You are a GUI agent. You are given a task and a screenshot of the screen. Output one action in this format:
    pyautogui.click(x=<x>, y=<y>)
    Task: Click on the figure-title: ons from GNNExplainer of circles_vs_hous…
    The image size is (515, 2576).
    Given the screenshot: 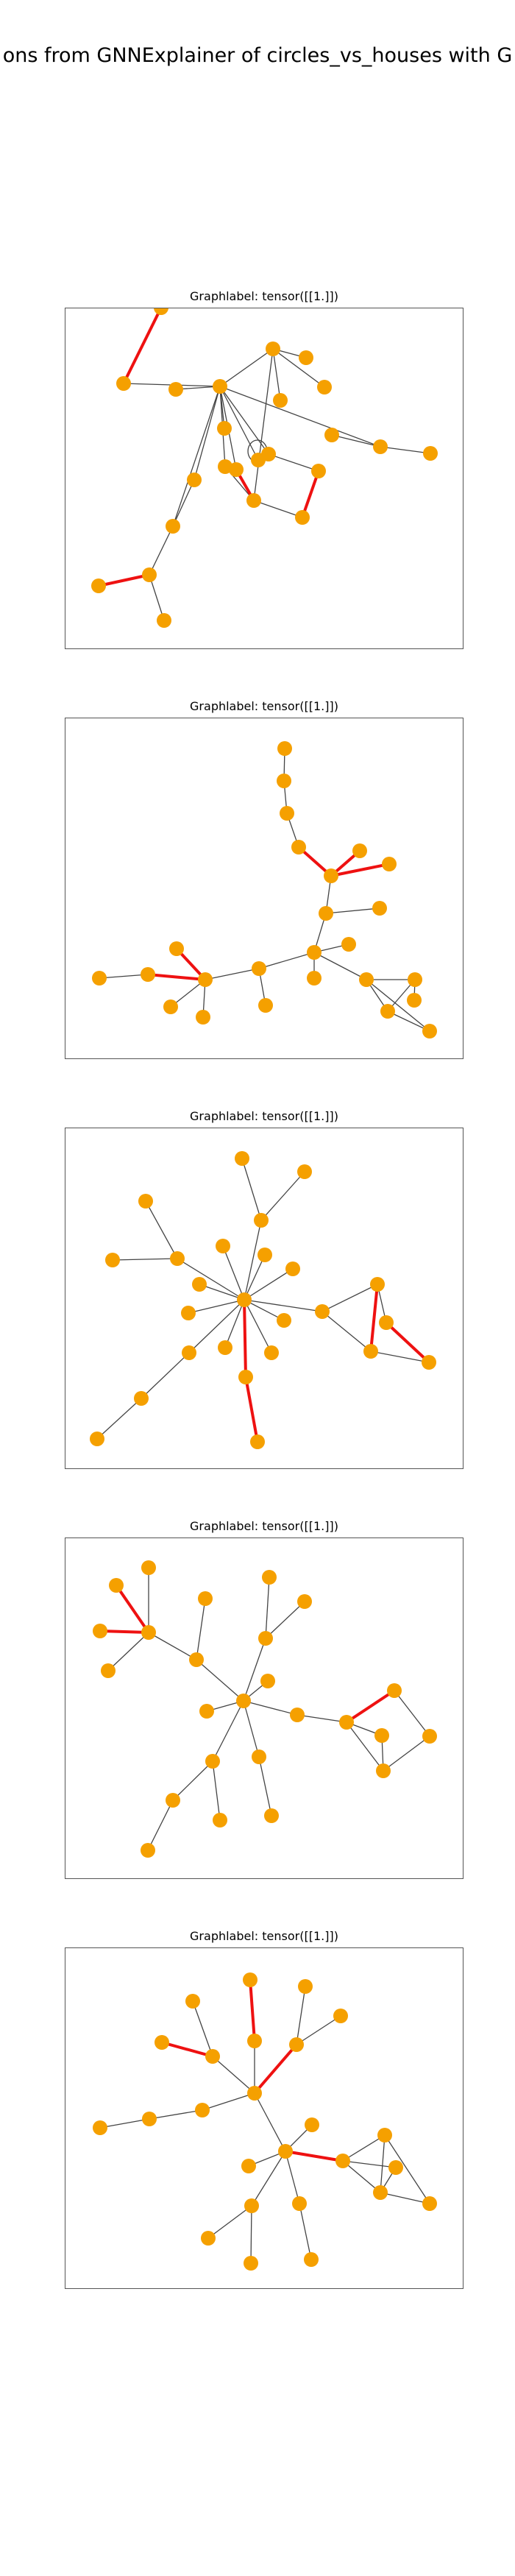 What is the action you would take?
    pyautogui.click(x=257, y=55)
    